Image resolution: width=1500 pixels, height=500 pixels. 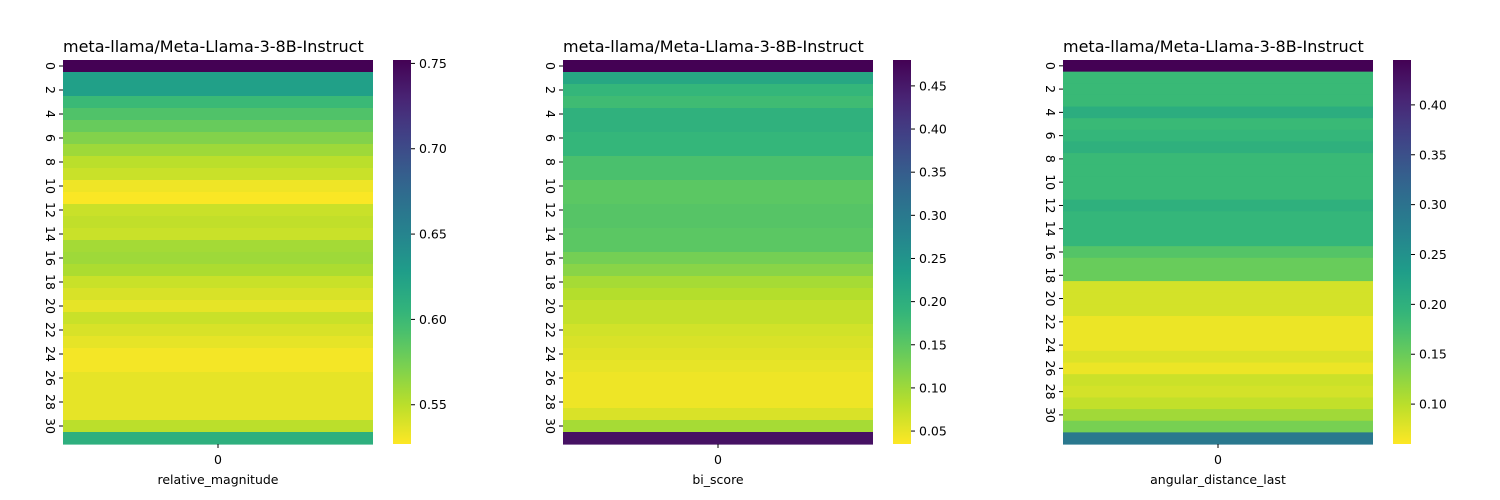 I want to click on panel-title: meta-llama/Meta-Llama-3-8B-Instruct, so click(x=713, y=46).